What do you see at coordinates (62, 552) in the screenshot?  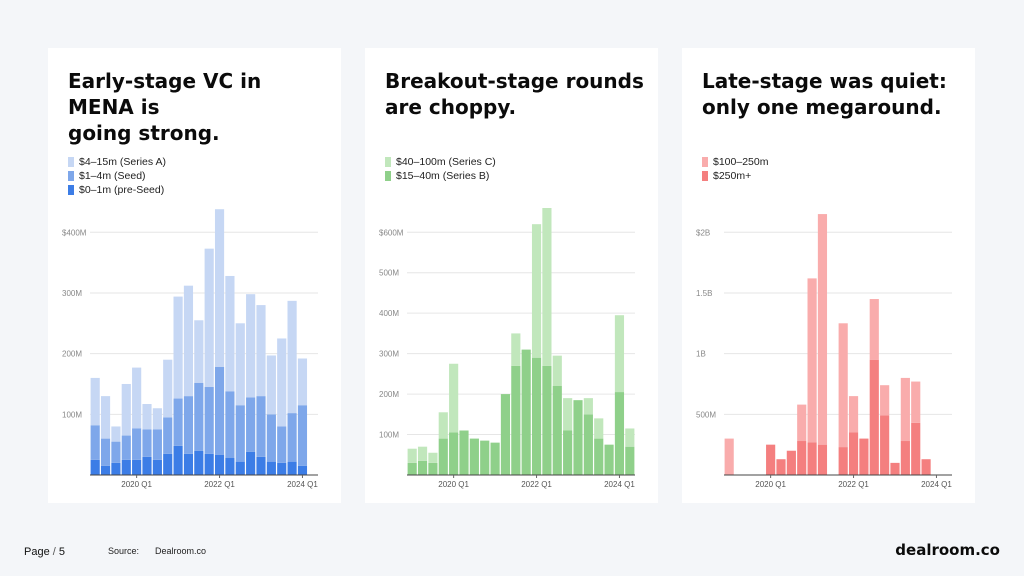 I see `page-number: 5` at bounding box center [62, 552].